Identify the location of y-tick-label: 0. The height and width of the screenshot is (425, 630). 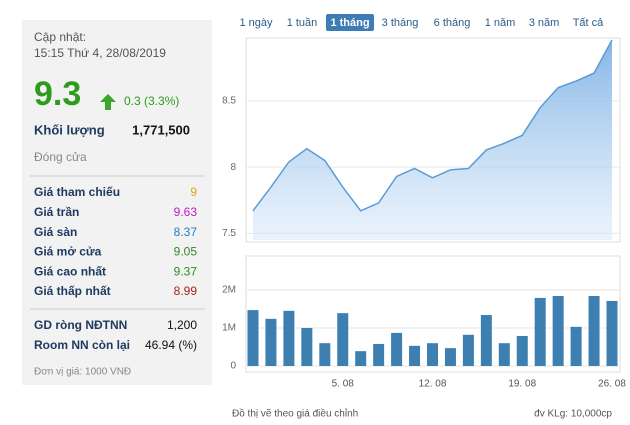
(233, 366).